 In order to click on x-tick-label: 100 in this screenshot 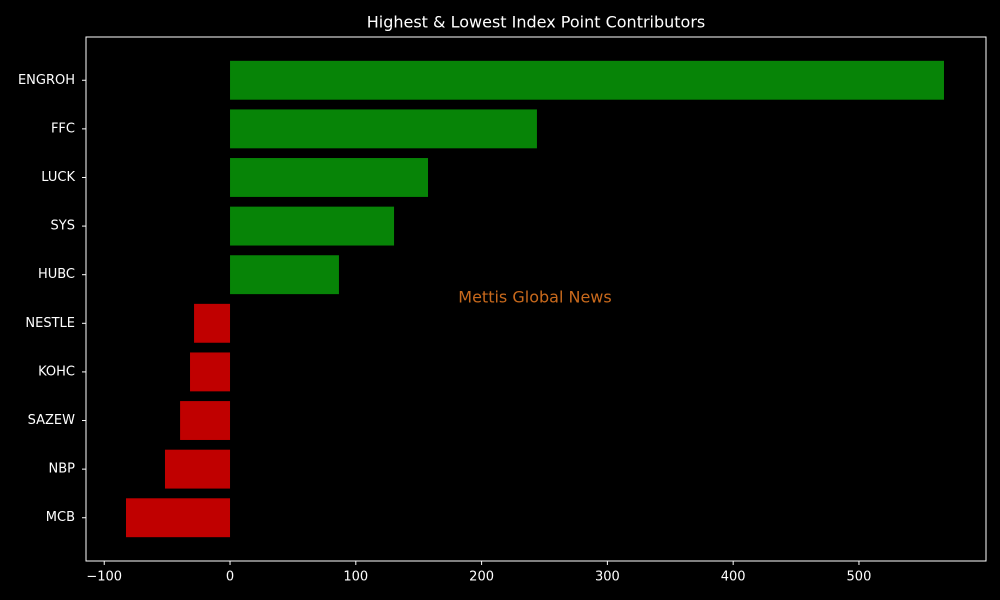, I will do `click(355, 577)`.